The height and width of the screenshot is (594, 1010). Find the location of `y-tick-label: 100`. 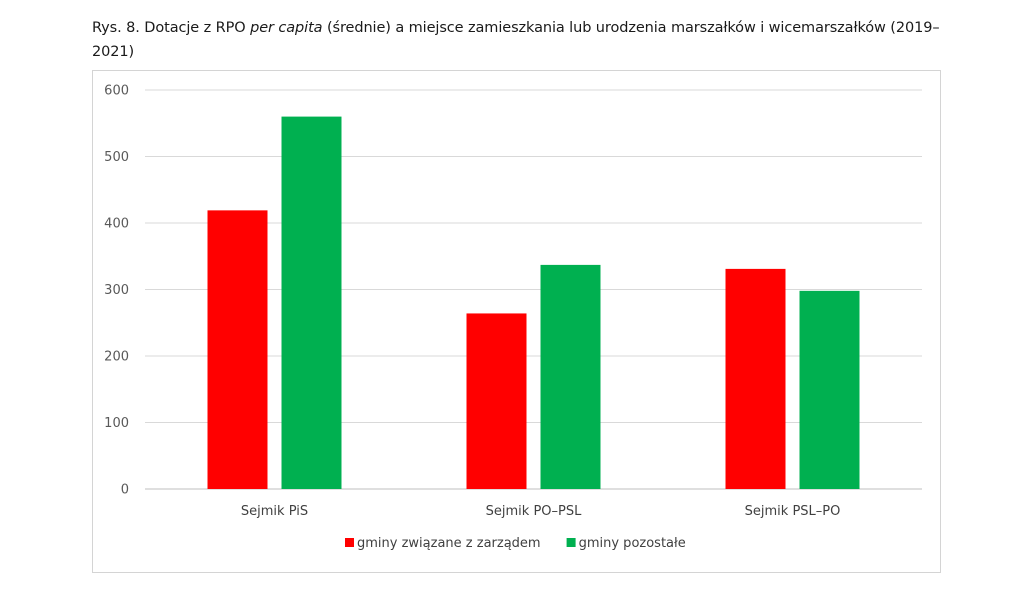

y-tick-label: 100 is located at coordinates (116, 423).